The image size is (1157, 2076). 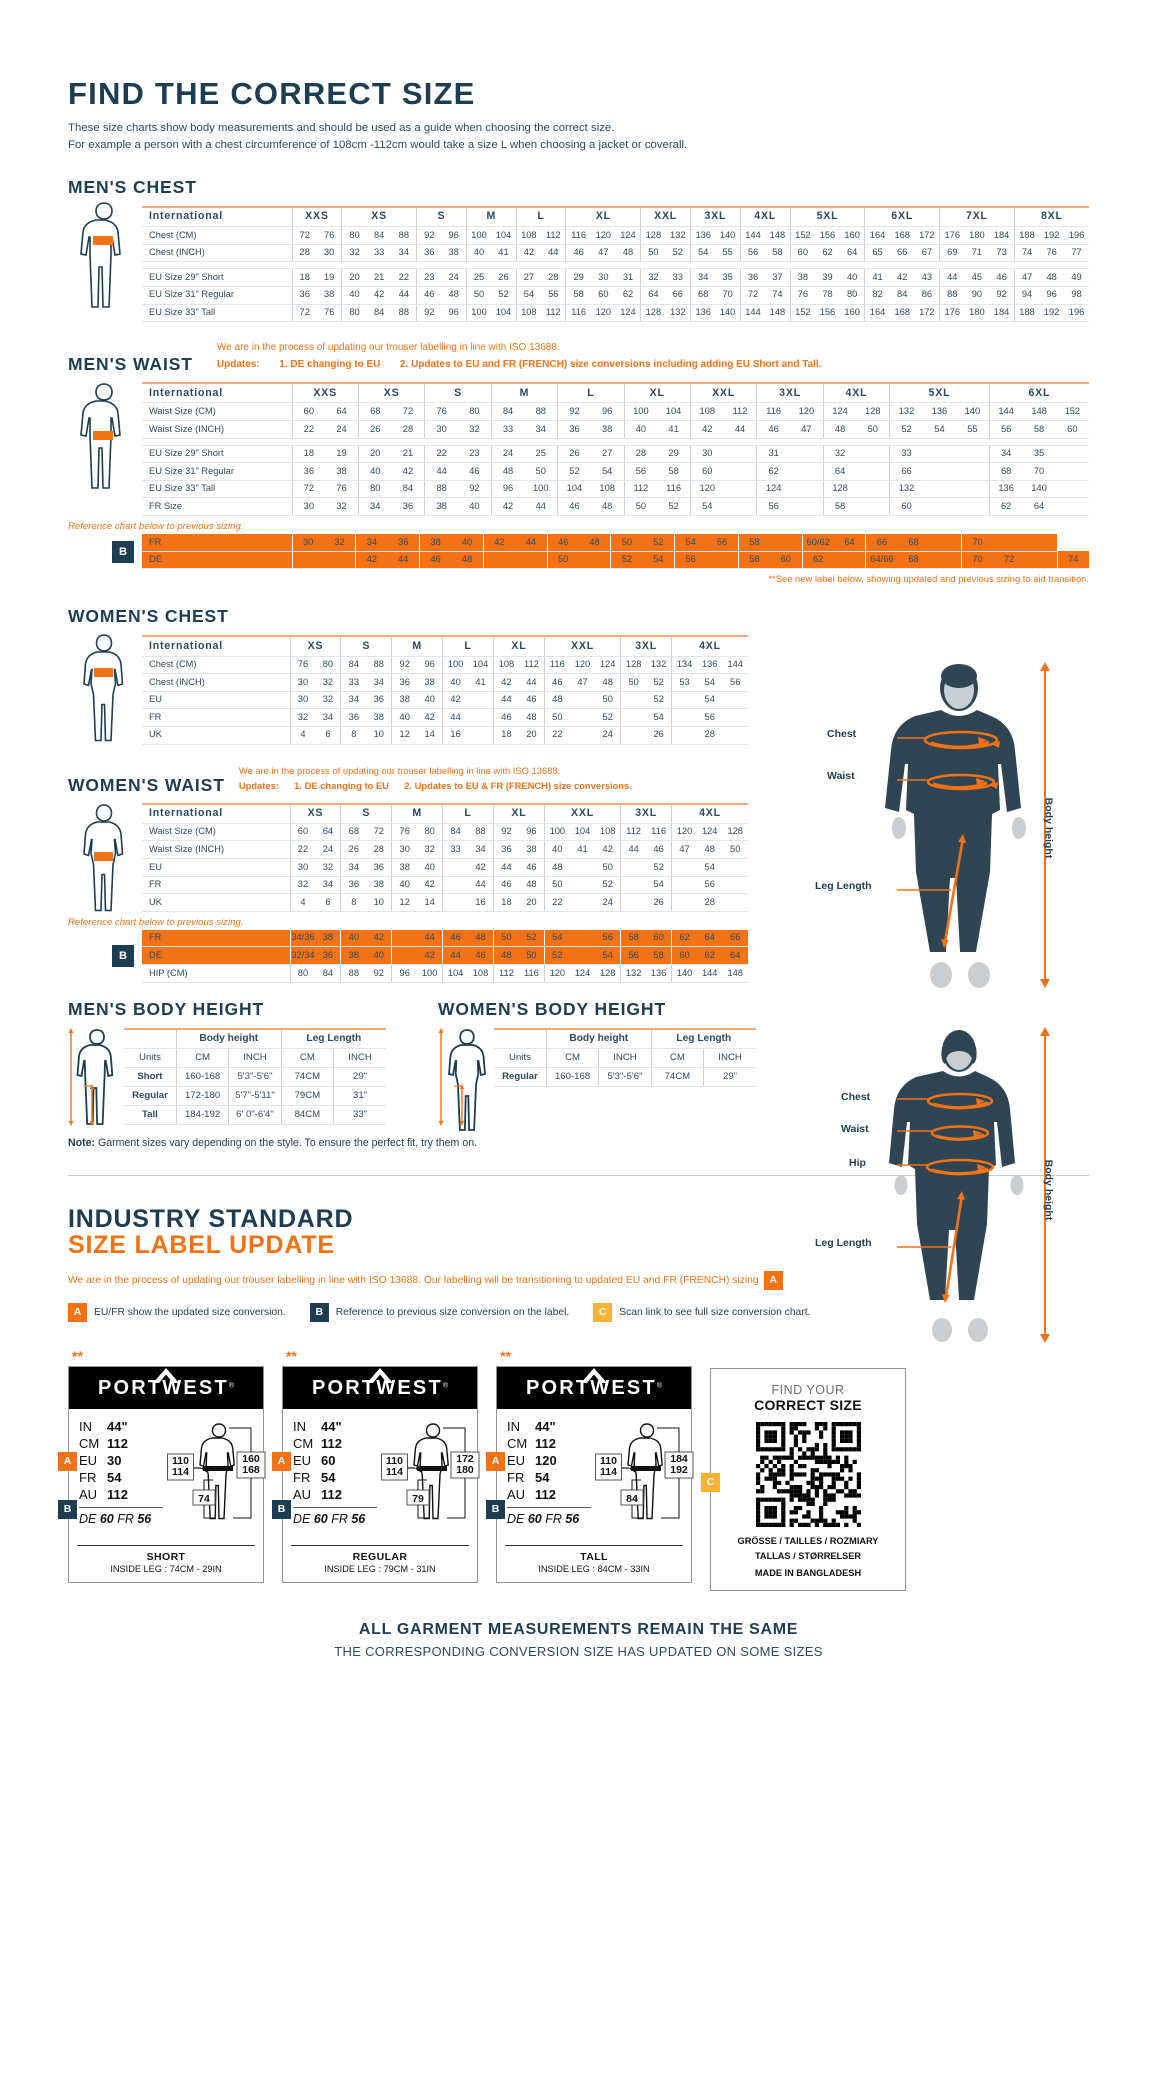 What do you see at coordinates (404, 832) in the screenshot?
I see `value-cell: 76` at bounding box center [404, 832].